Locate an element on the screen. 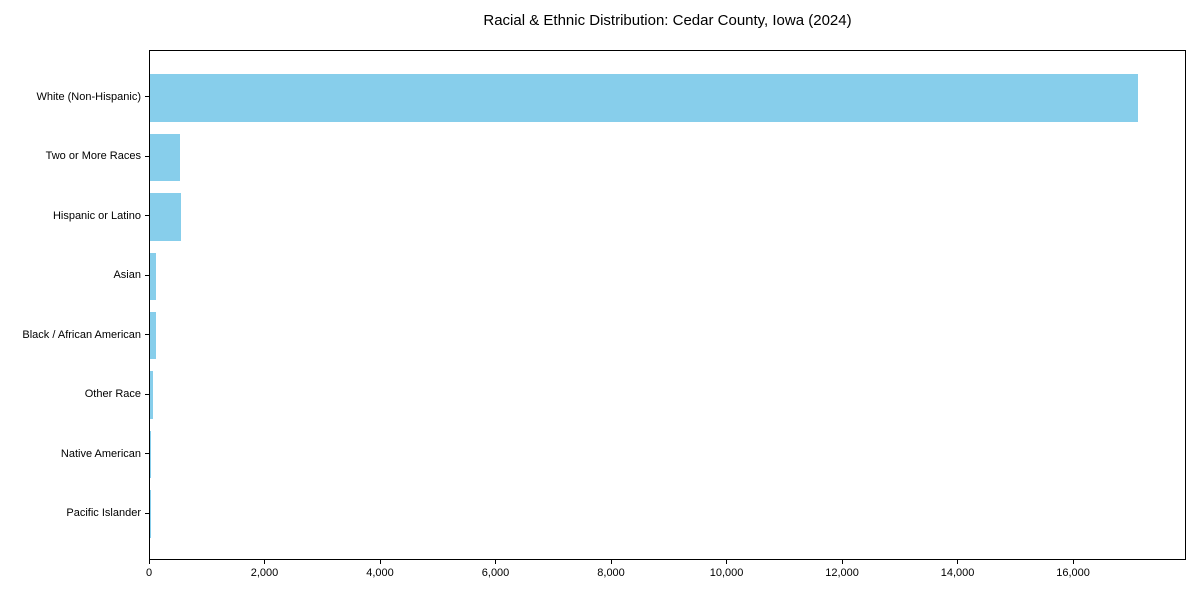 Image resolution: width=1200 pixels, height=600 pixels. x-tick-label-14000: 14,000 is located at coordinates (957, 573).